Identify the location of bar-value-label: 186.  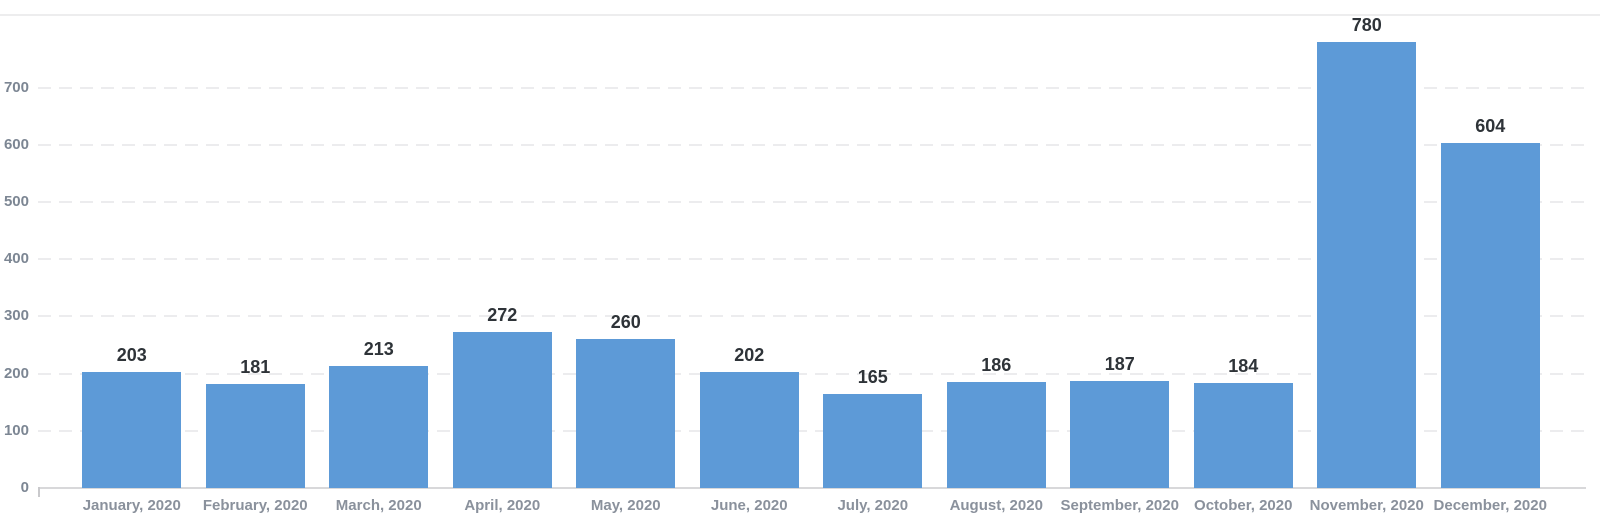
(996, 364).